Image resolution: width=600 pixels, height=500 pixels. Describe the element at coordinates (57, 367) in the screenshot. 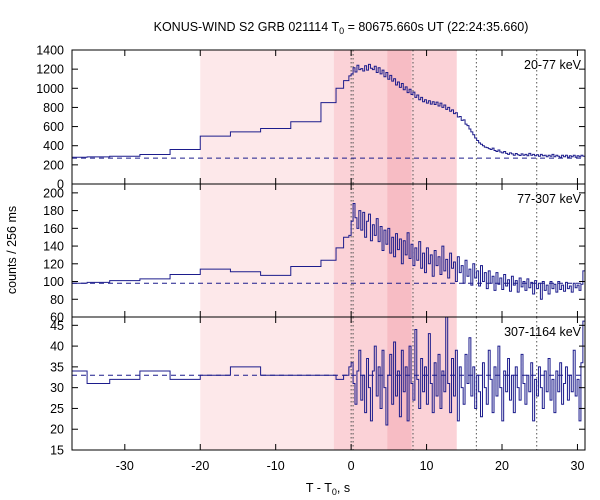

I see `y-tick-label: 35` at that location.